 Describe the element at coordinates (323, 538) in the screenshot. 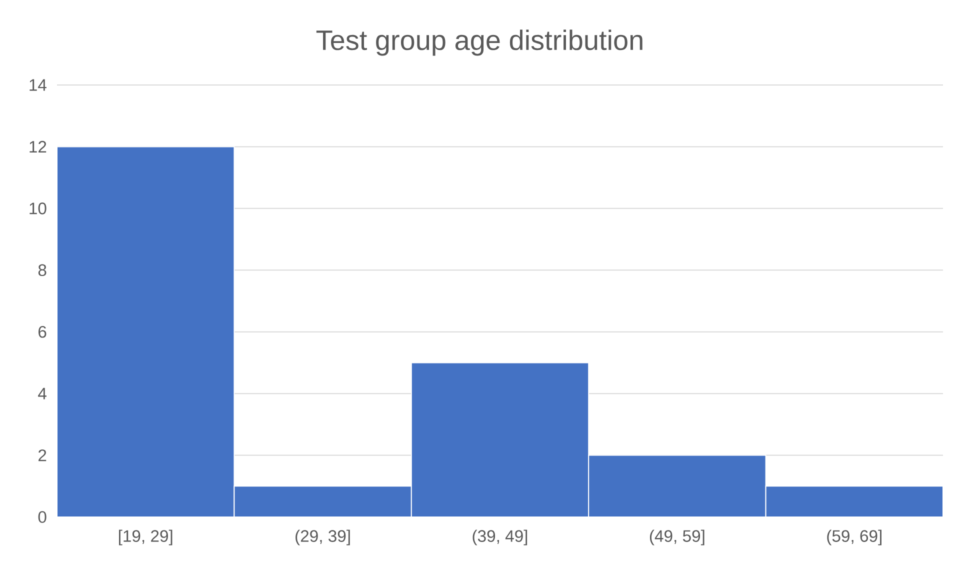

I see `x-tick-label: (29, 39]` at that location.